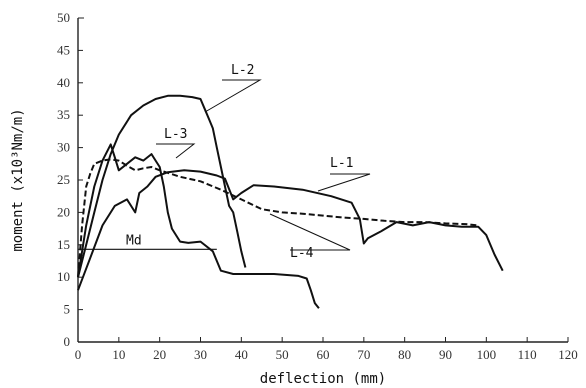 This screenshot has height=388, width=586. Describe the element at coordinates (341, 163) in the screenshot. I see `series-label-l-1: L-1` at that location.